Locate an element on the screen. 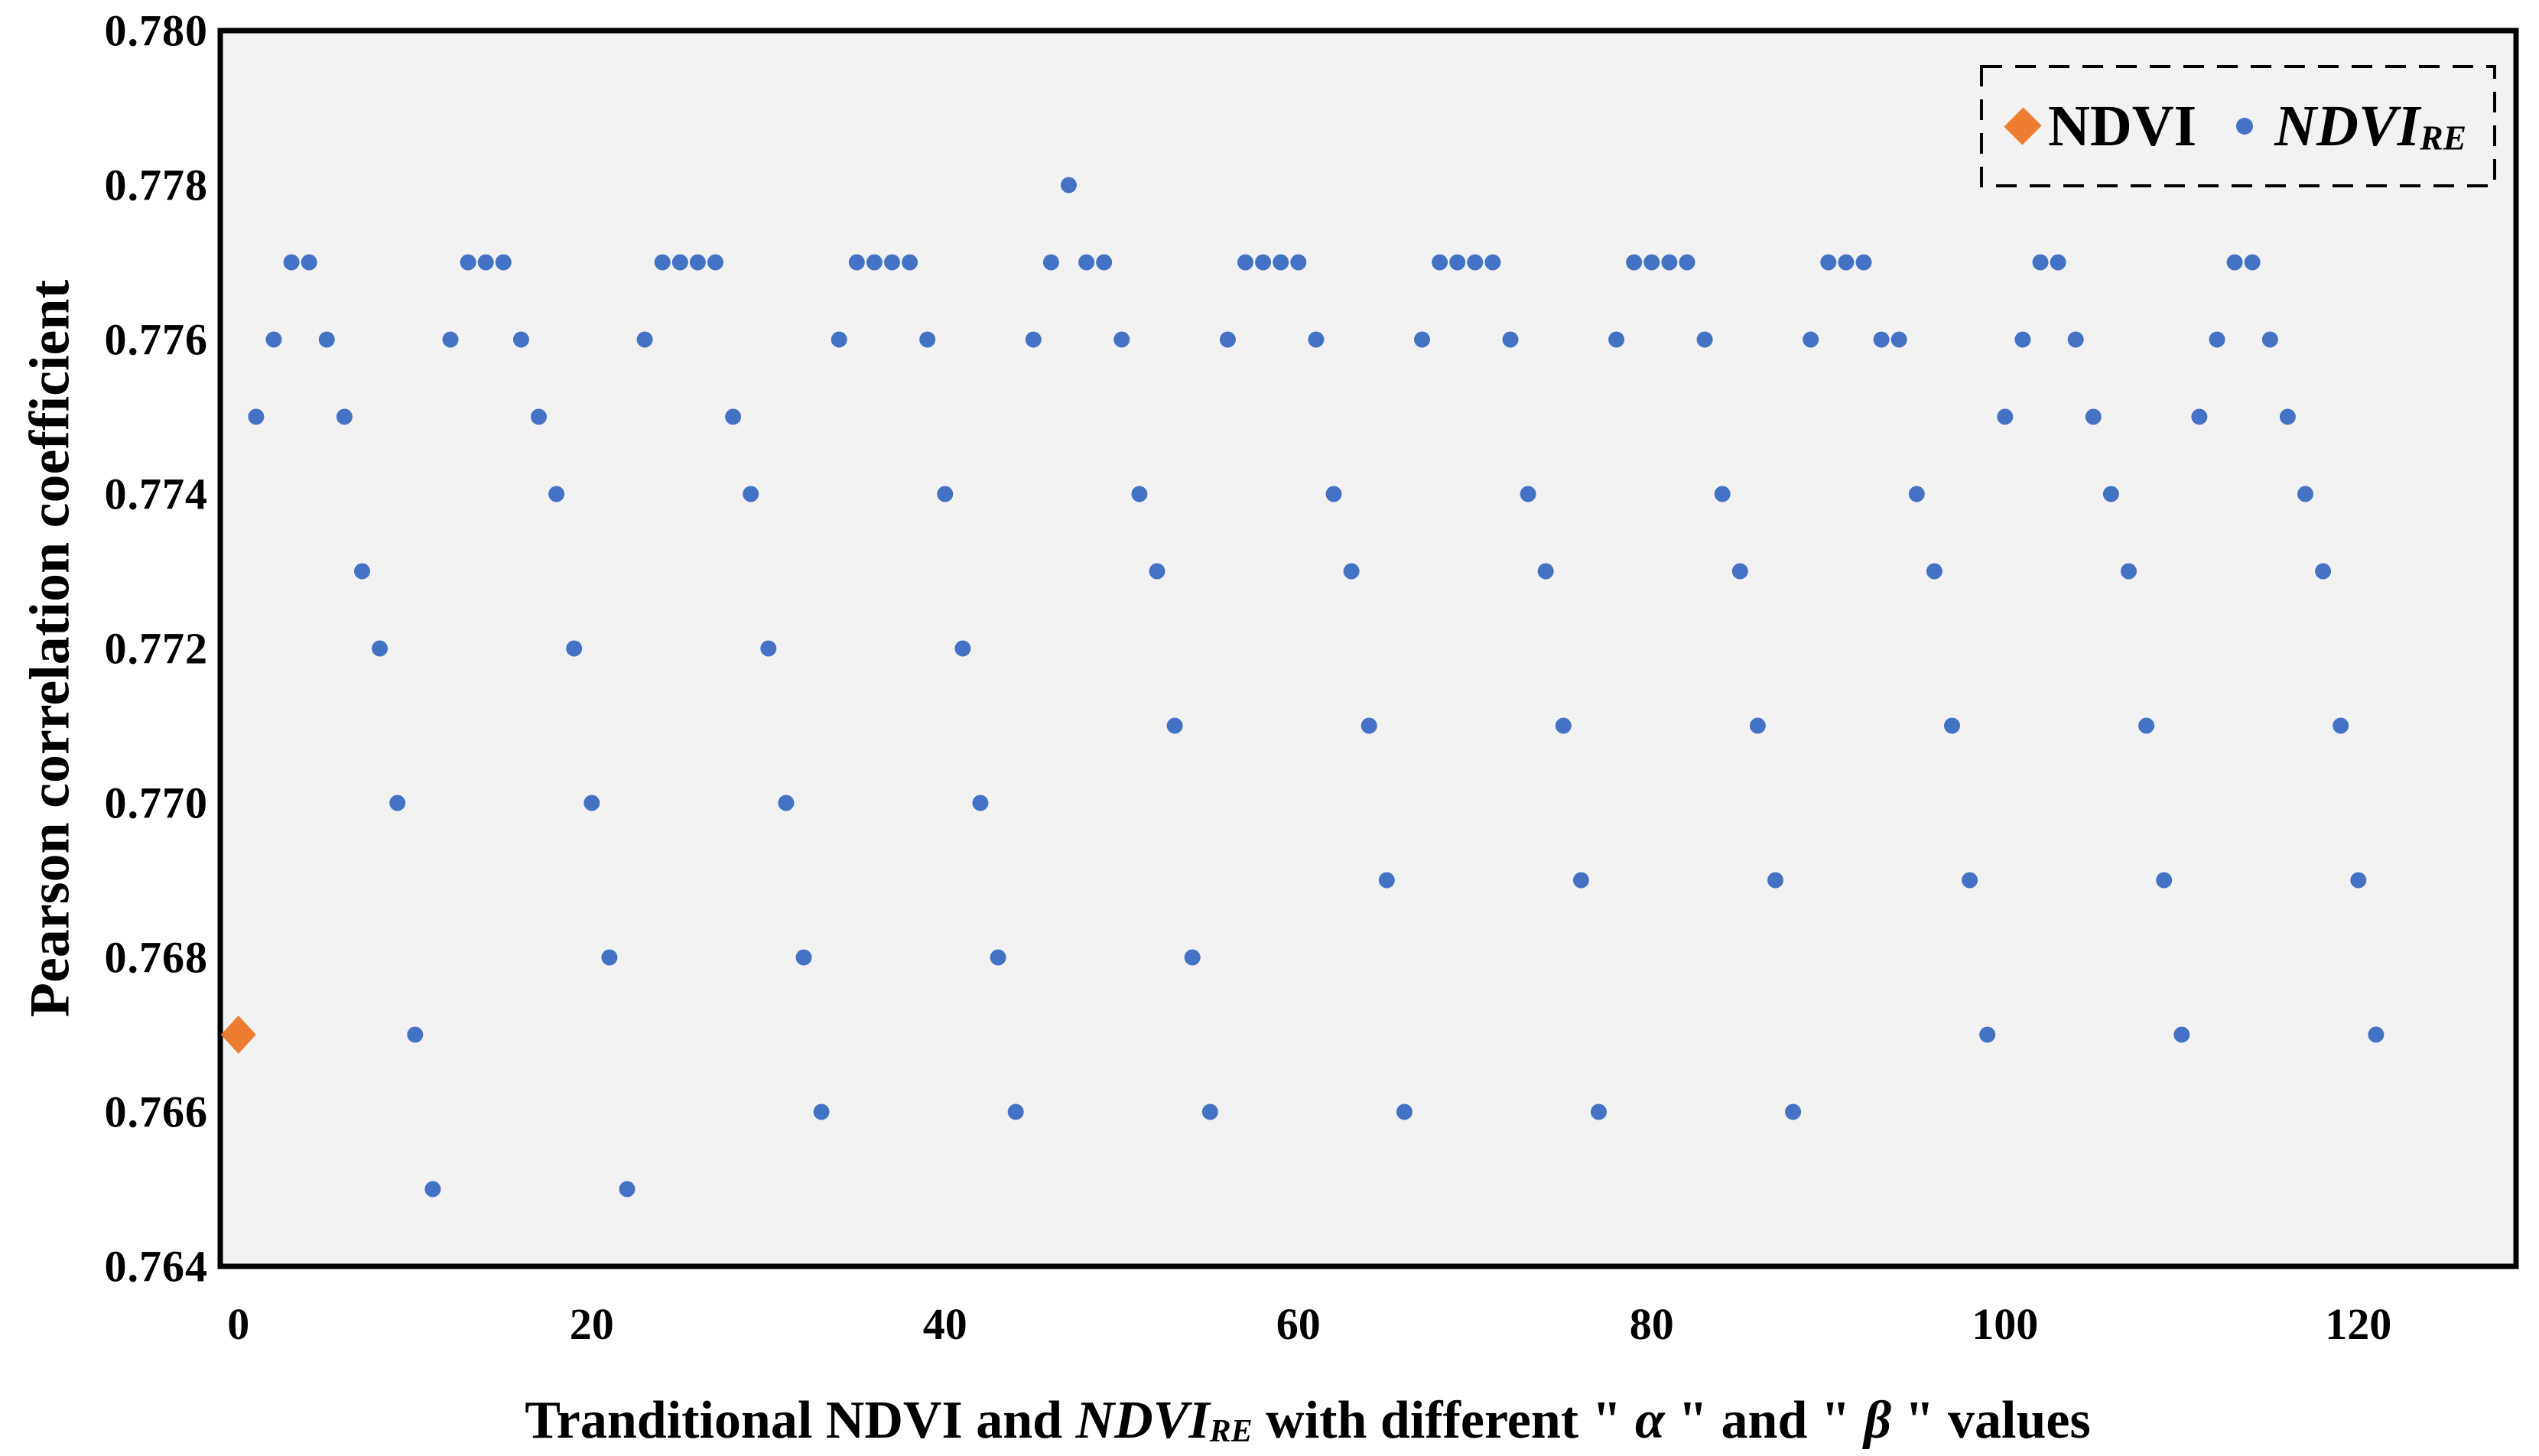 The width and height of the screenshot is (2539, 1456). x-tick-label: 0 is located at coordinates (239, 1324).